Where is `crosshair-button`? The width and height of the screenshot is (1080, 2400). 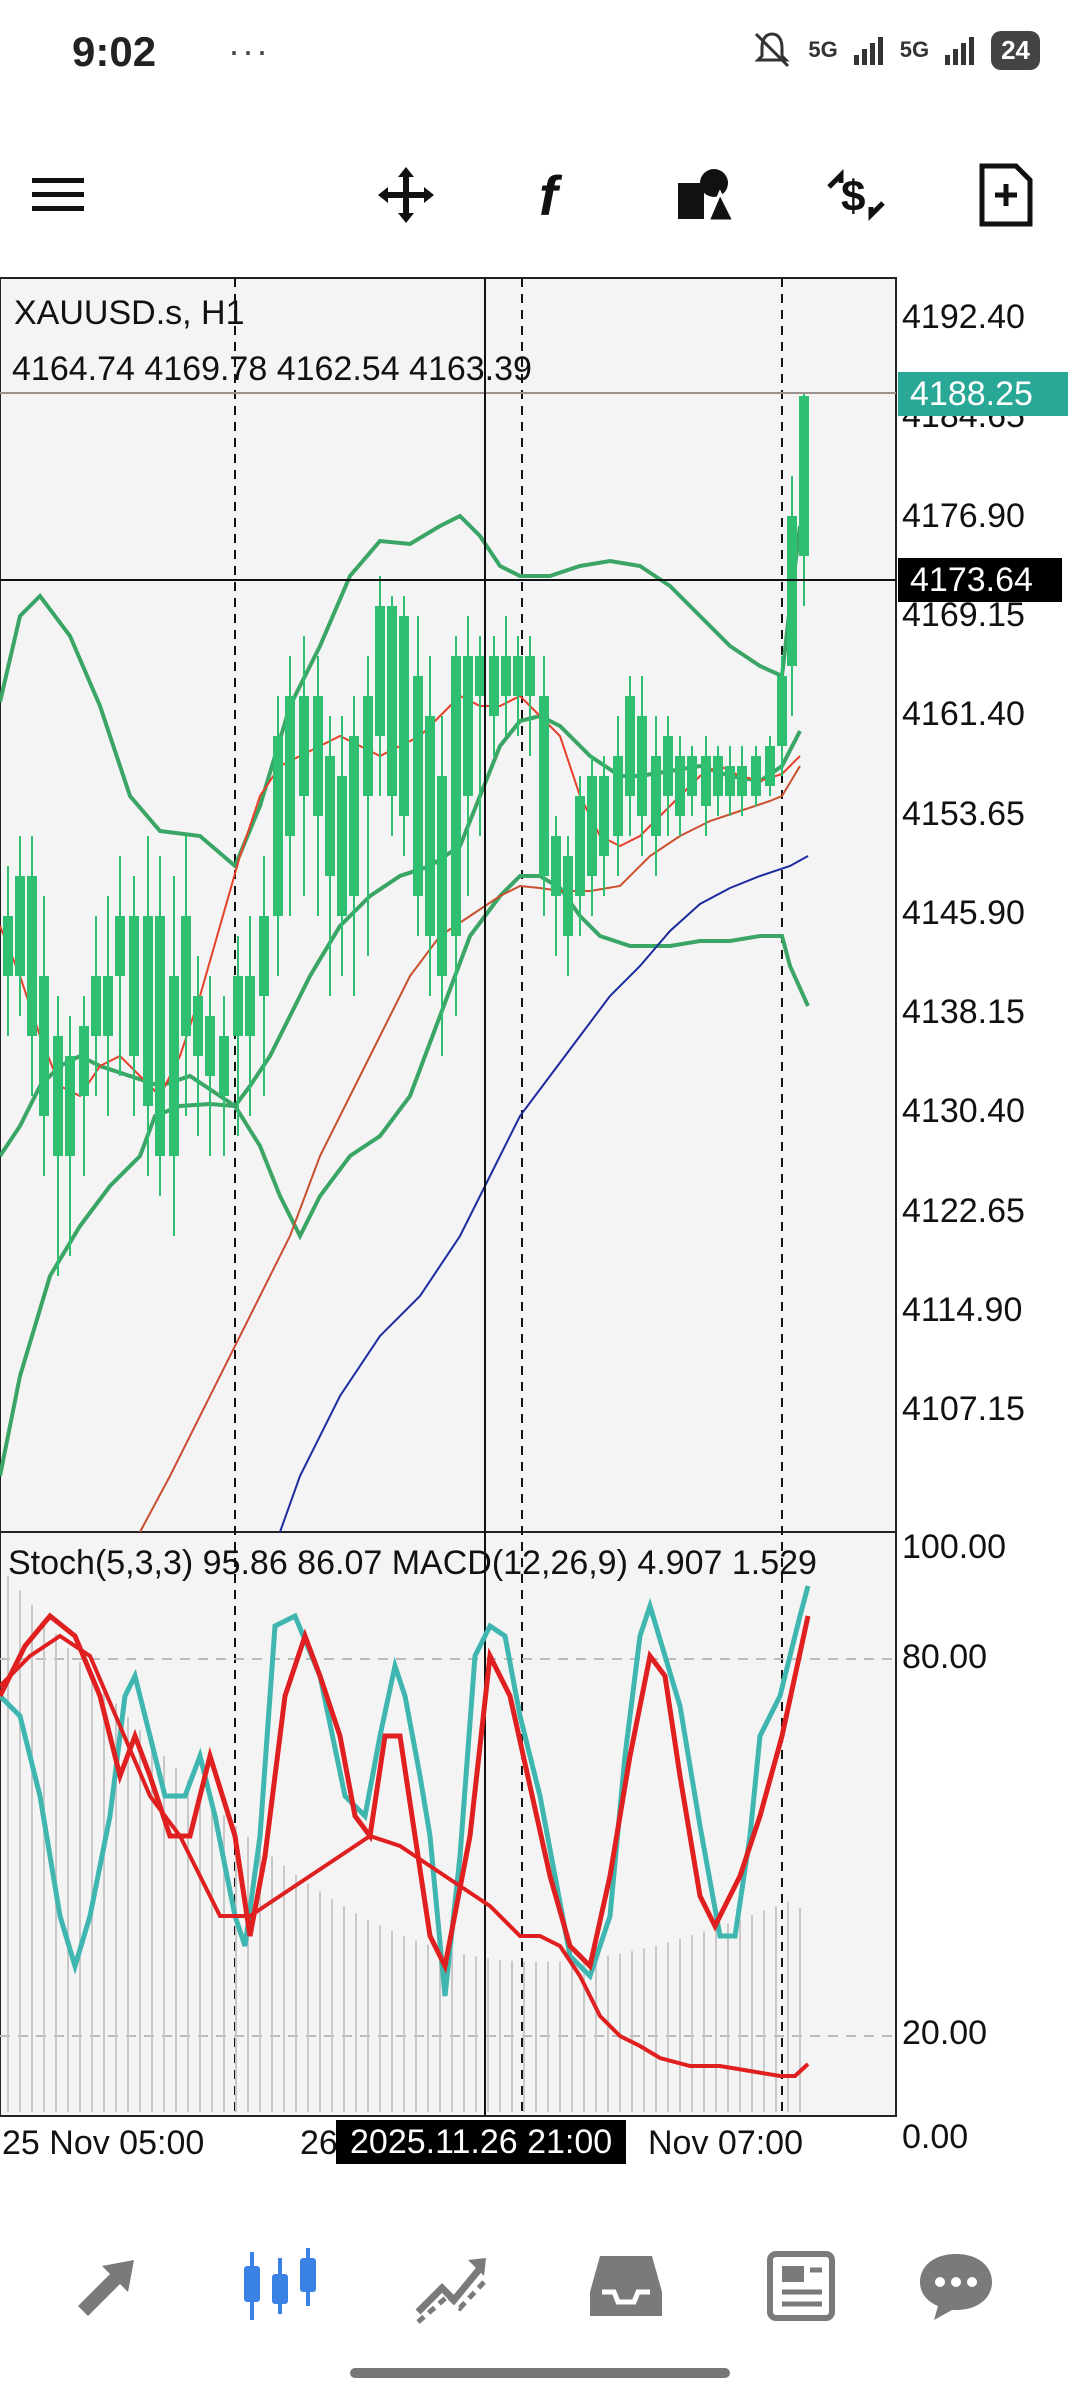
crosshair-button is located at coordinates (406, 195).